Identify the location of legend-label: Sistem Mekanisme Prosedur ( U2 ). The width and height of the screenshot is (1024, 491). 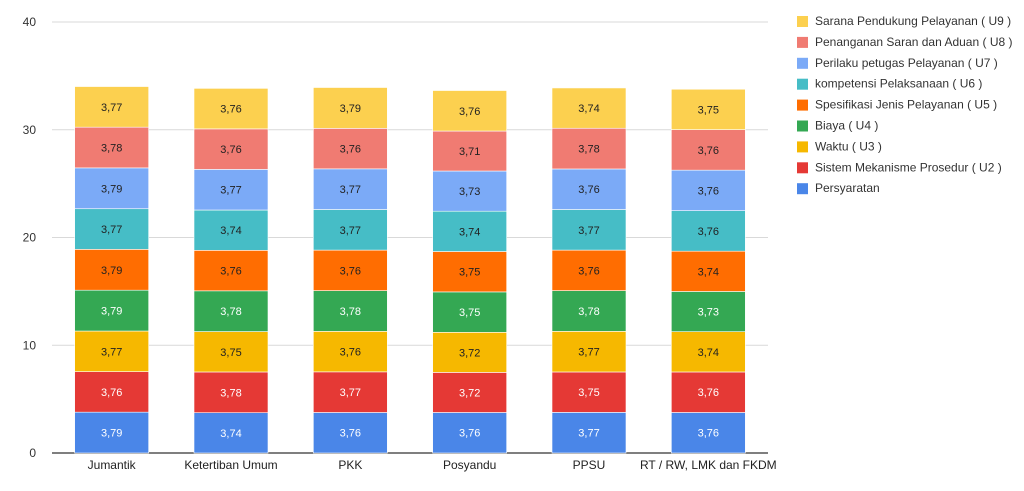
(908, 167).